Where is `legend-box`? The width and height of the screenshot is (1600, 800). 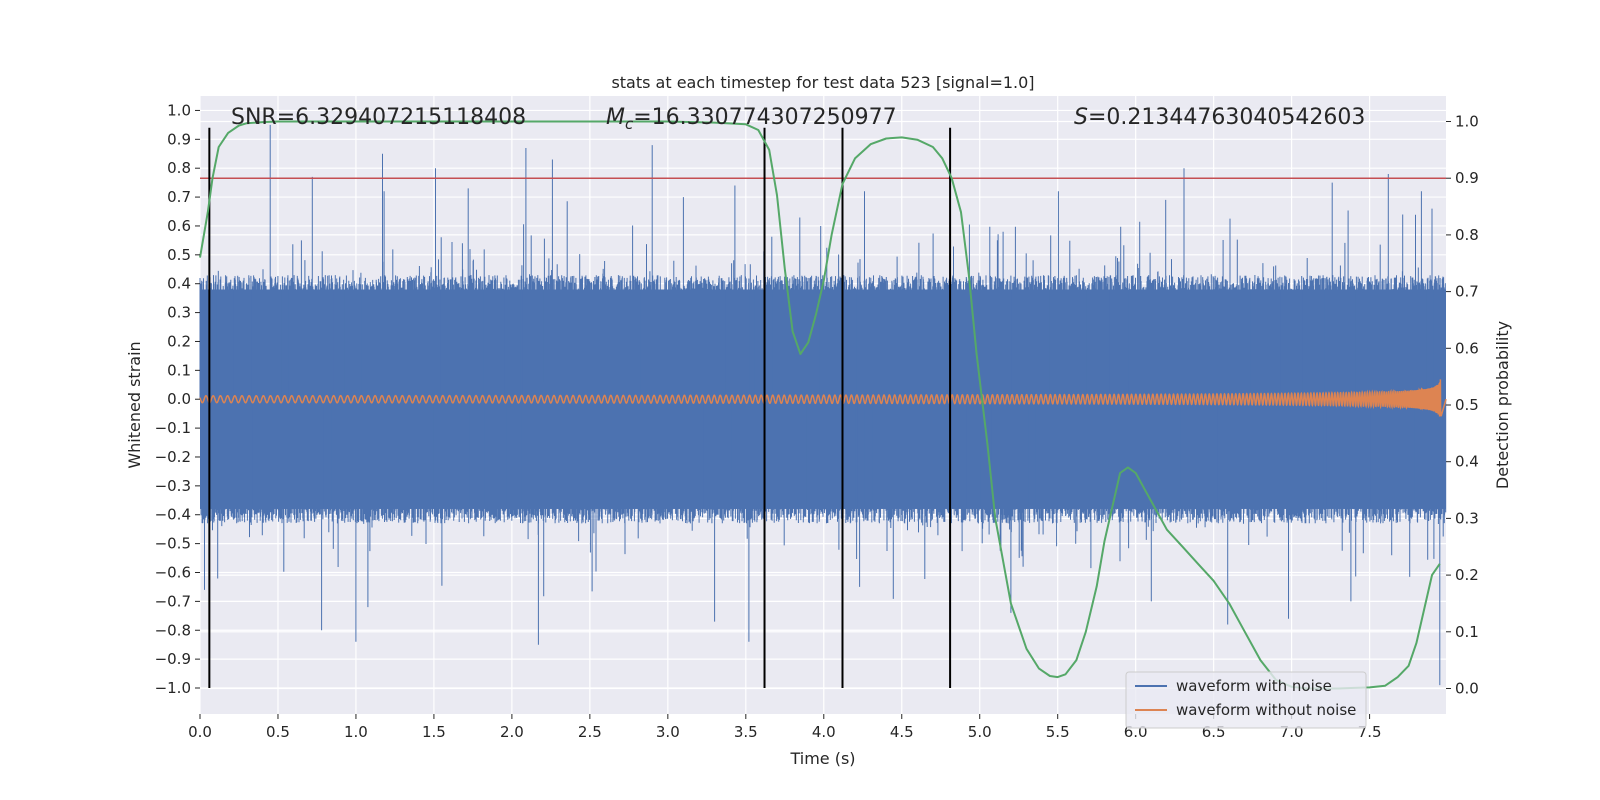 legend-box is located at coordinates (1246, 700).